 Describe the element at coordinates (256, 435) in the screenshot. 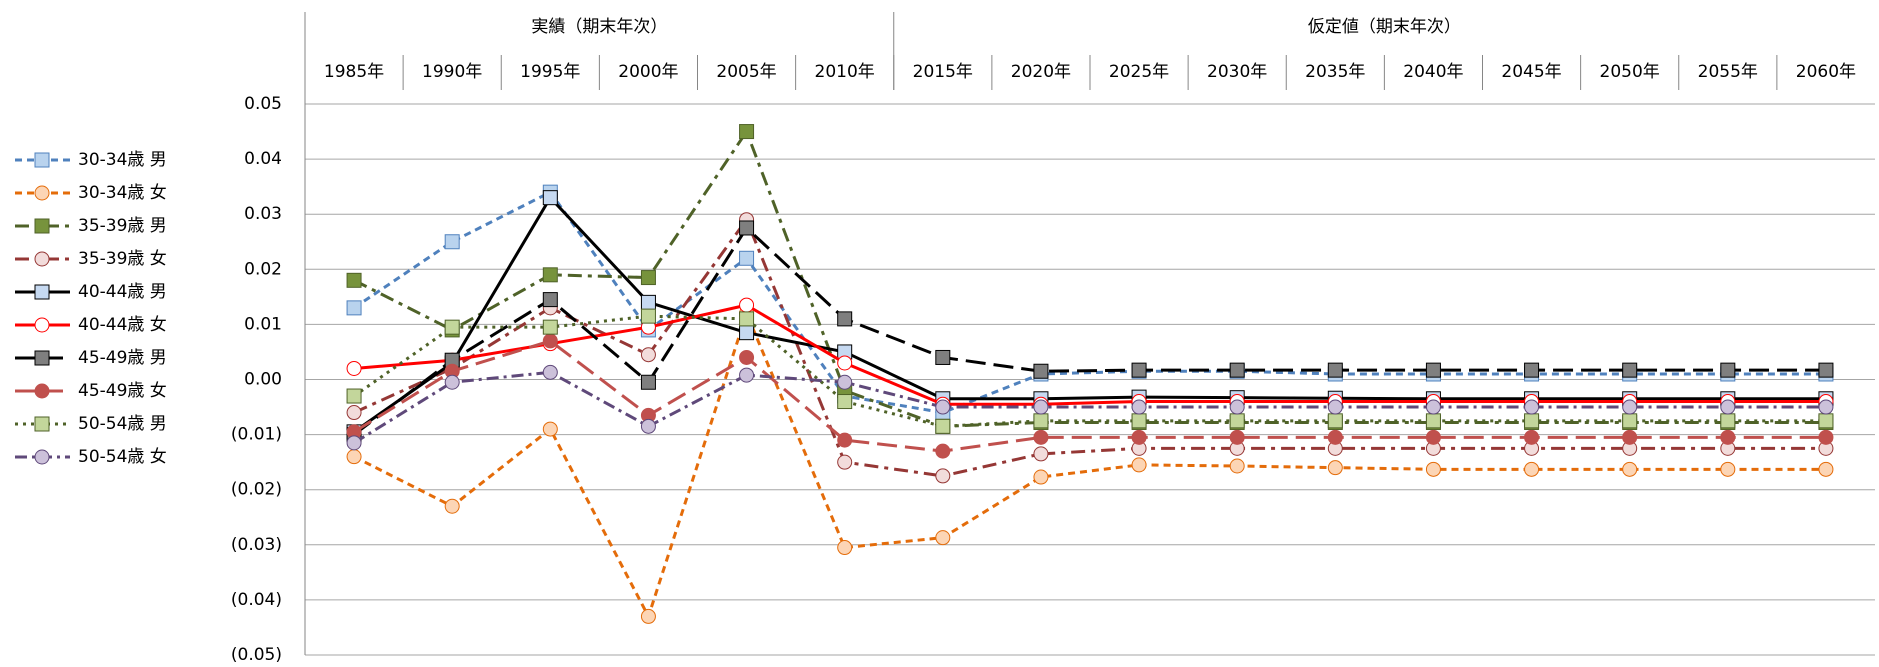

I see `y-tick-label: (0.01)` at that location.